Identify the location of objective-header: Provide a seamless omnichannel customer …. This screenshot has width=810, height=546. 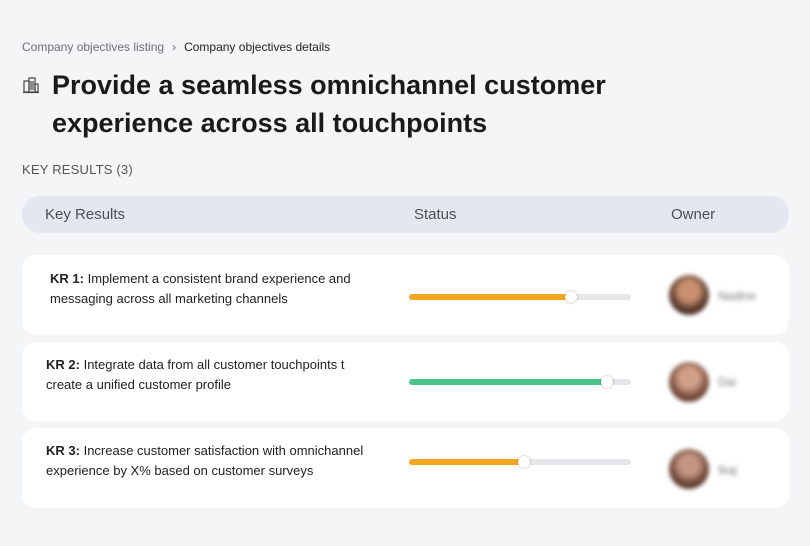
(337, 104).